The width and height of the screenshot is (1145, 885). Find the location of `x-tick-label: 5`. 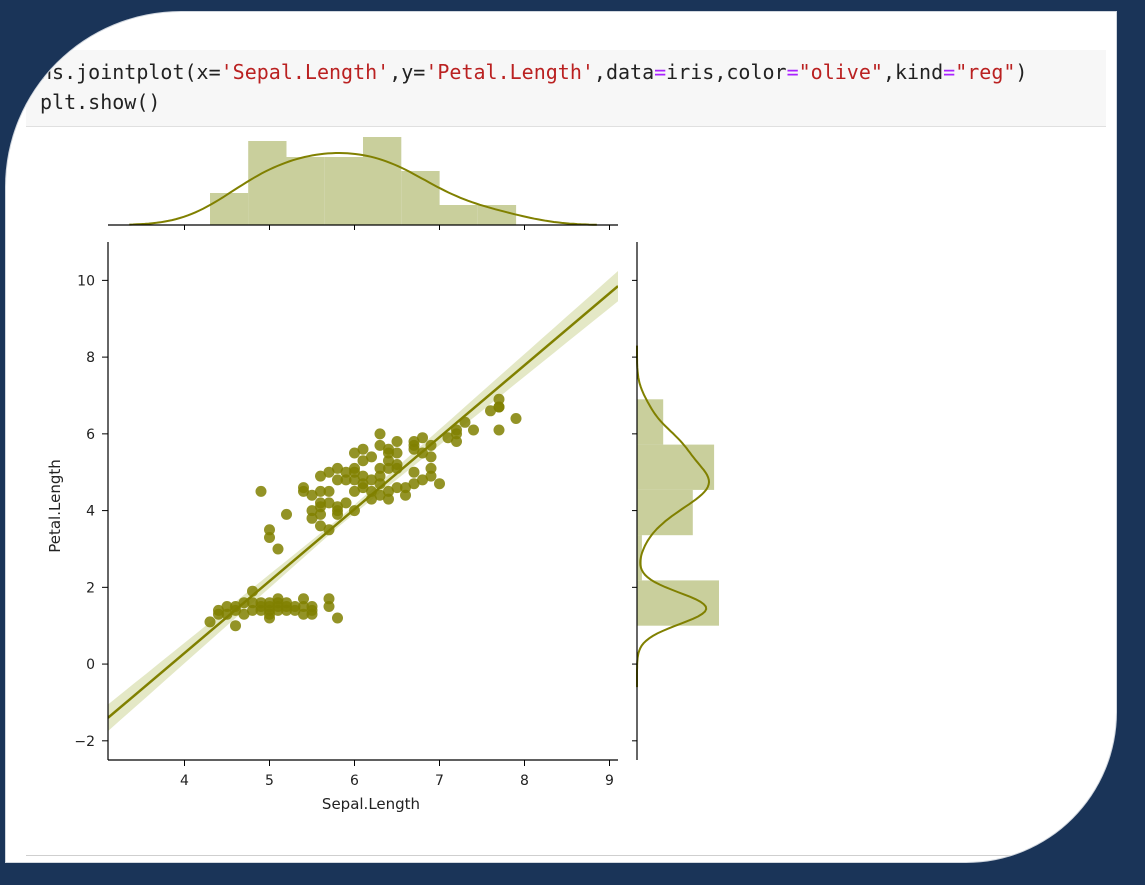

x-tick-label: 5 is located at coordinates (269, 781).